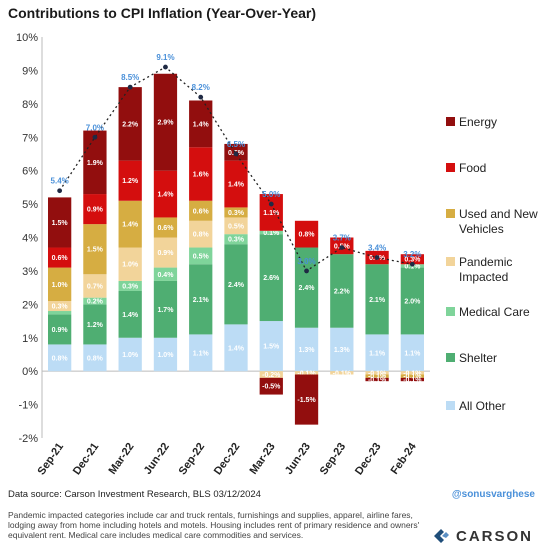  I want to click on x-tick-label: Sep-23, so click(333, 459).